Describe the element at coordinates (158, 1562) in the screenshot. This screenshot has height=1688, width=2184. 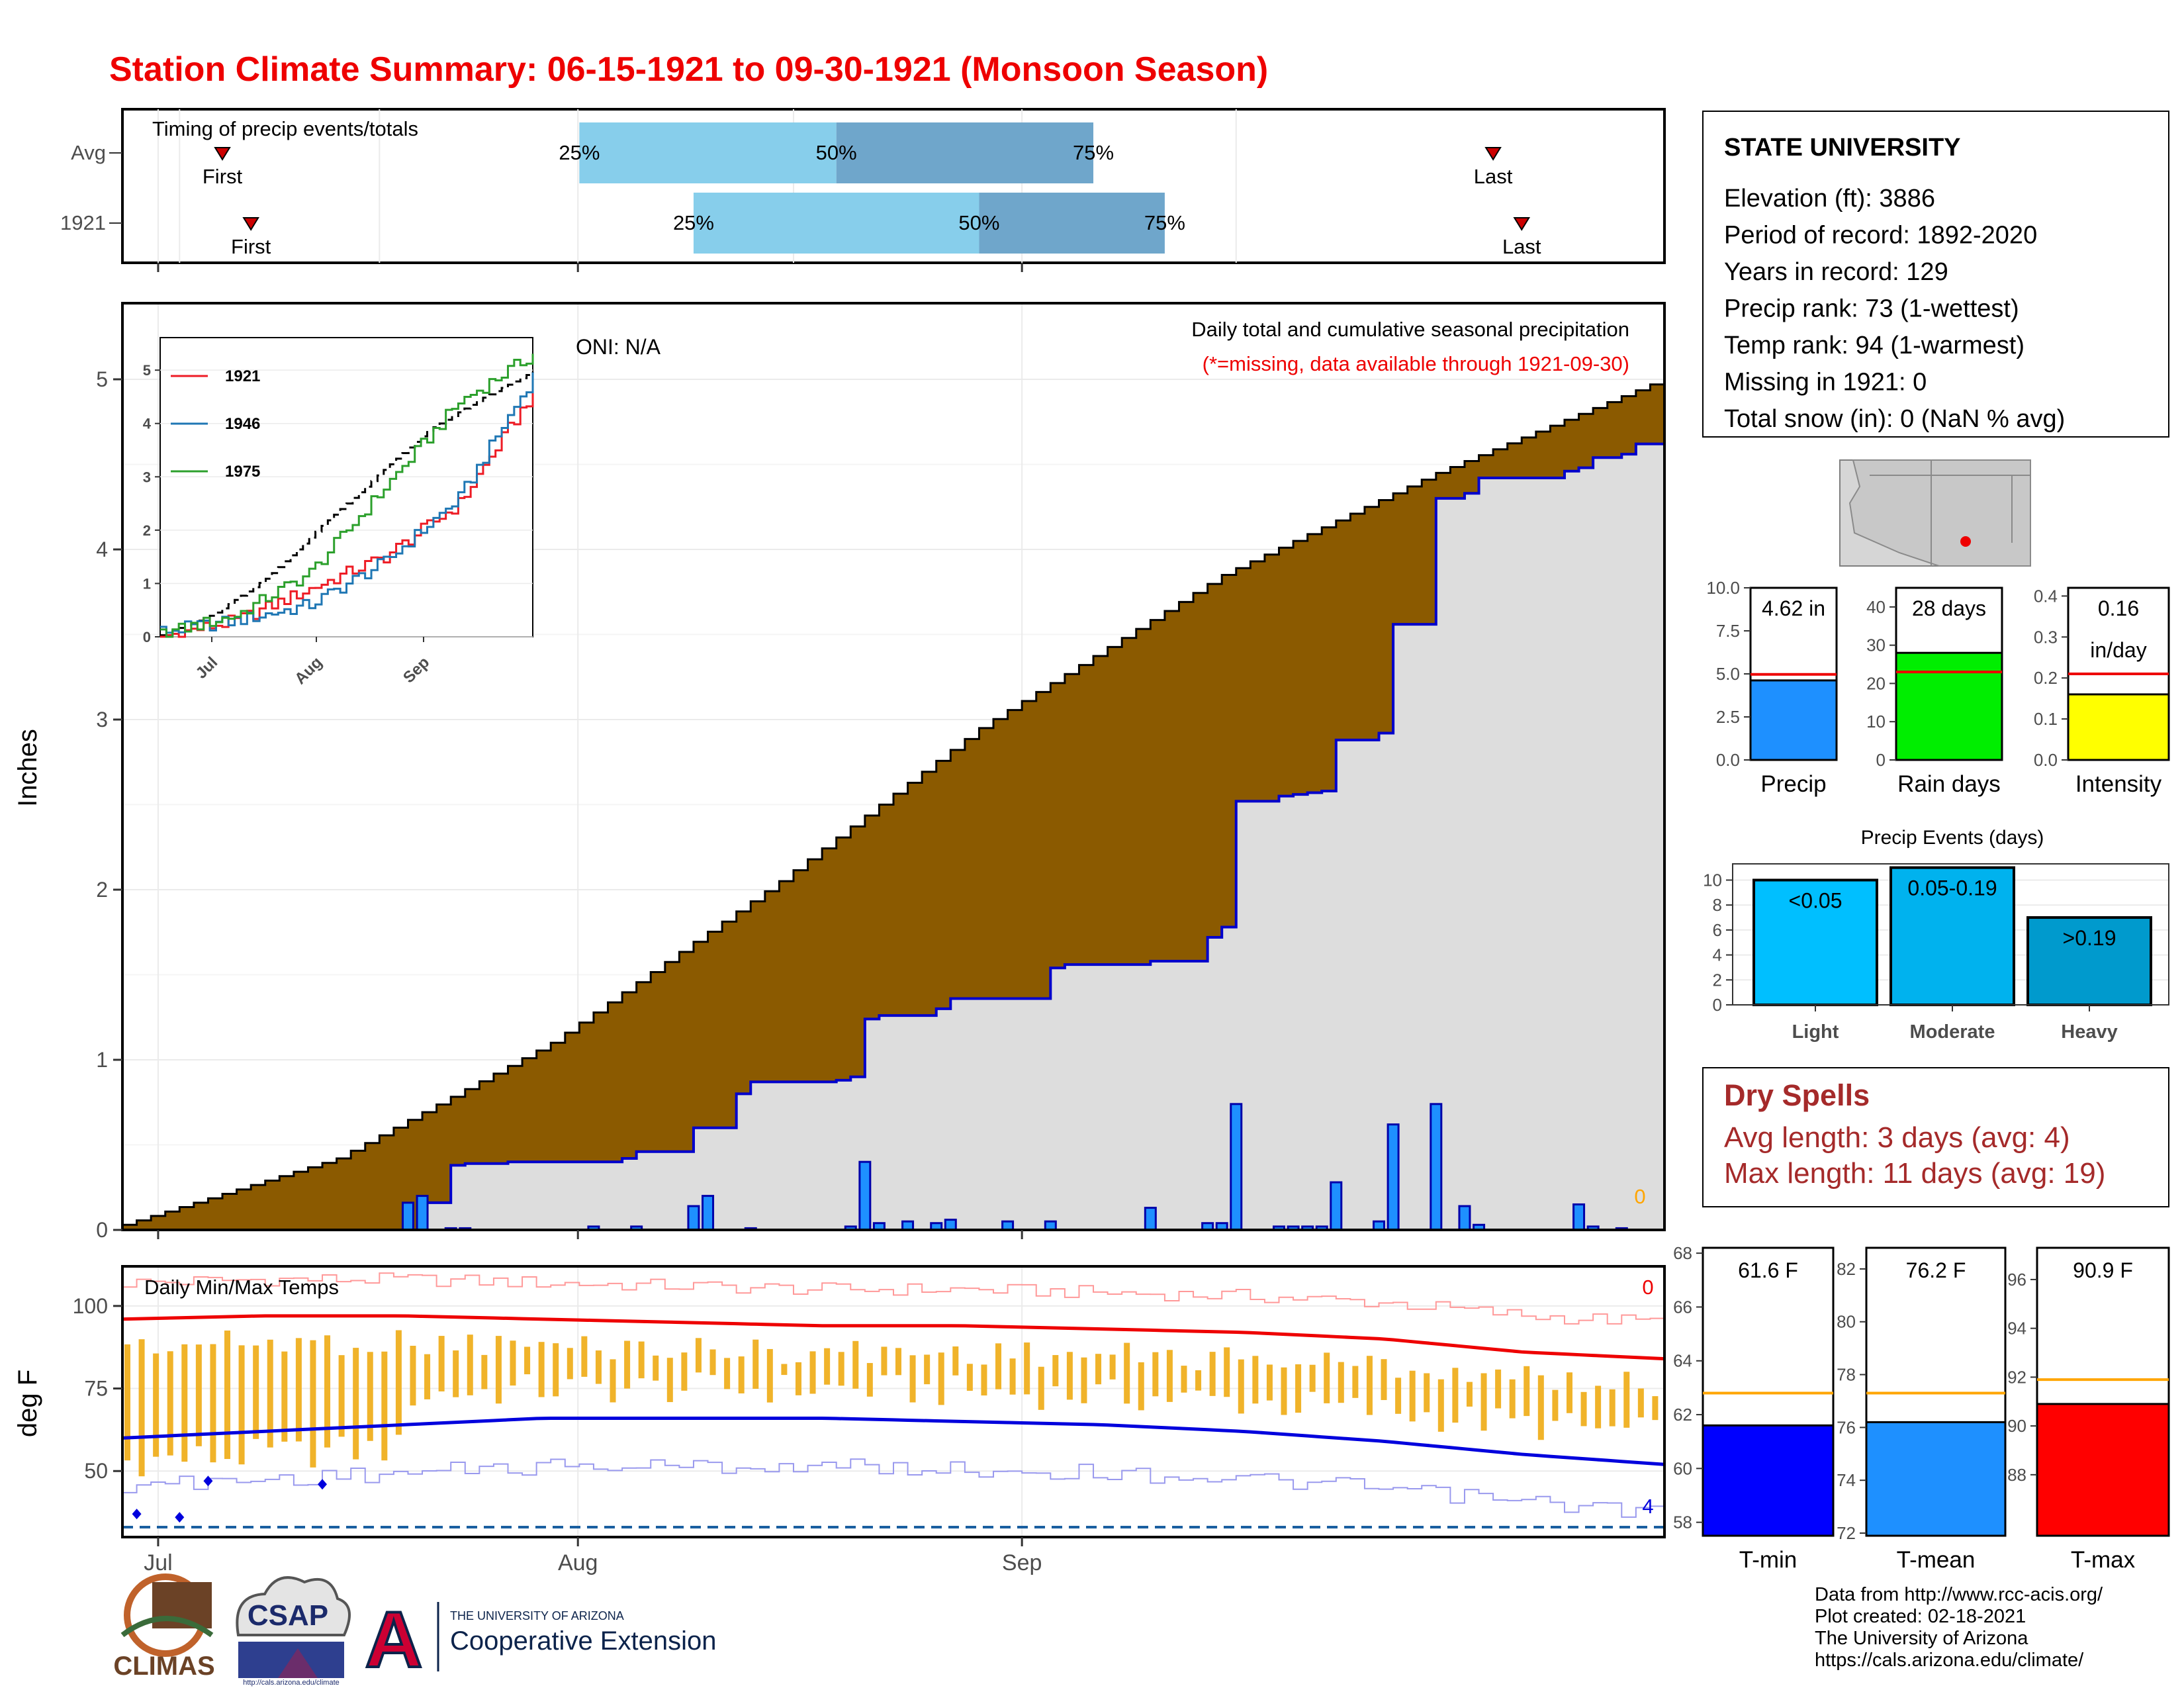
I see `temps-xtick-label: Jul` at that location.